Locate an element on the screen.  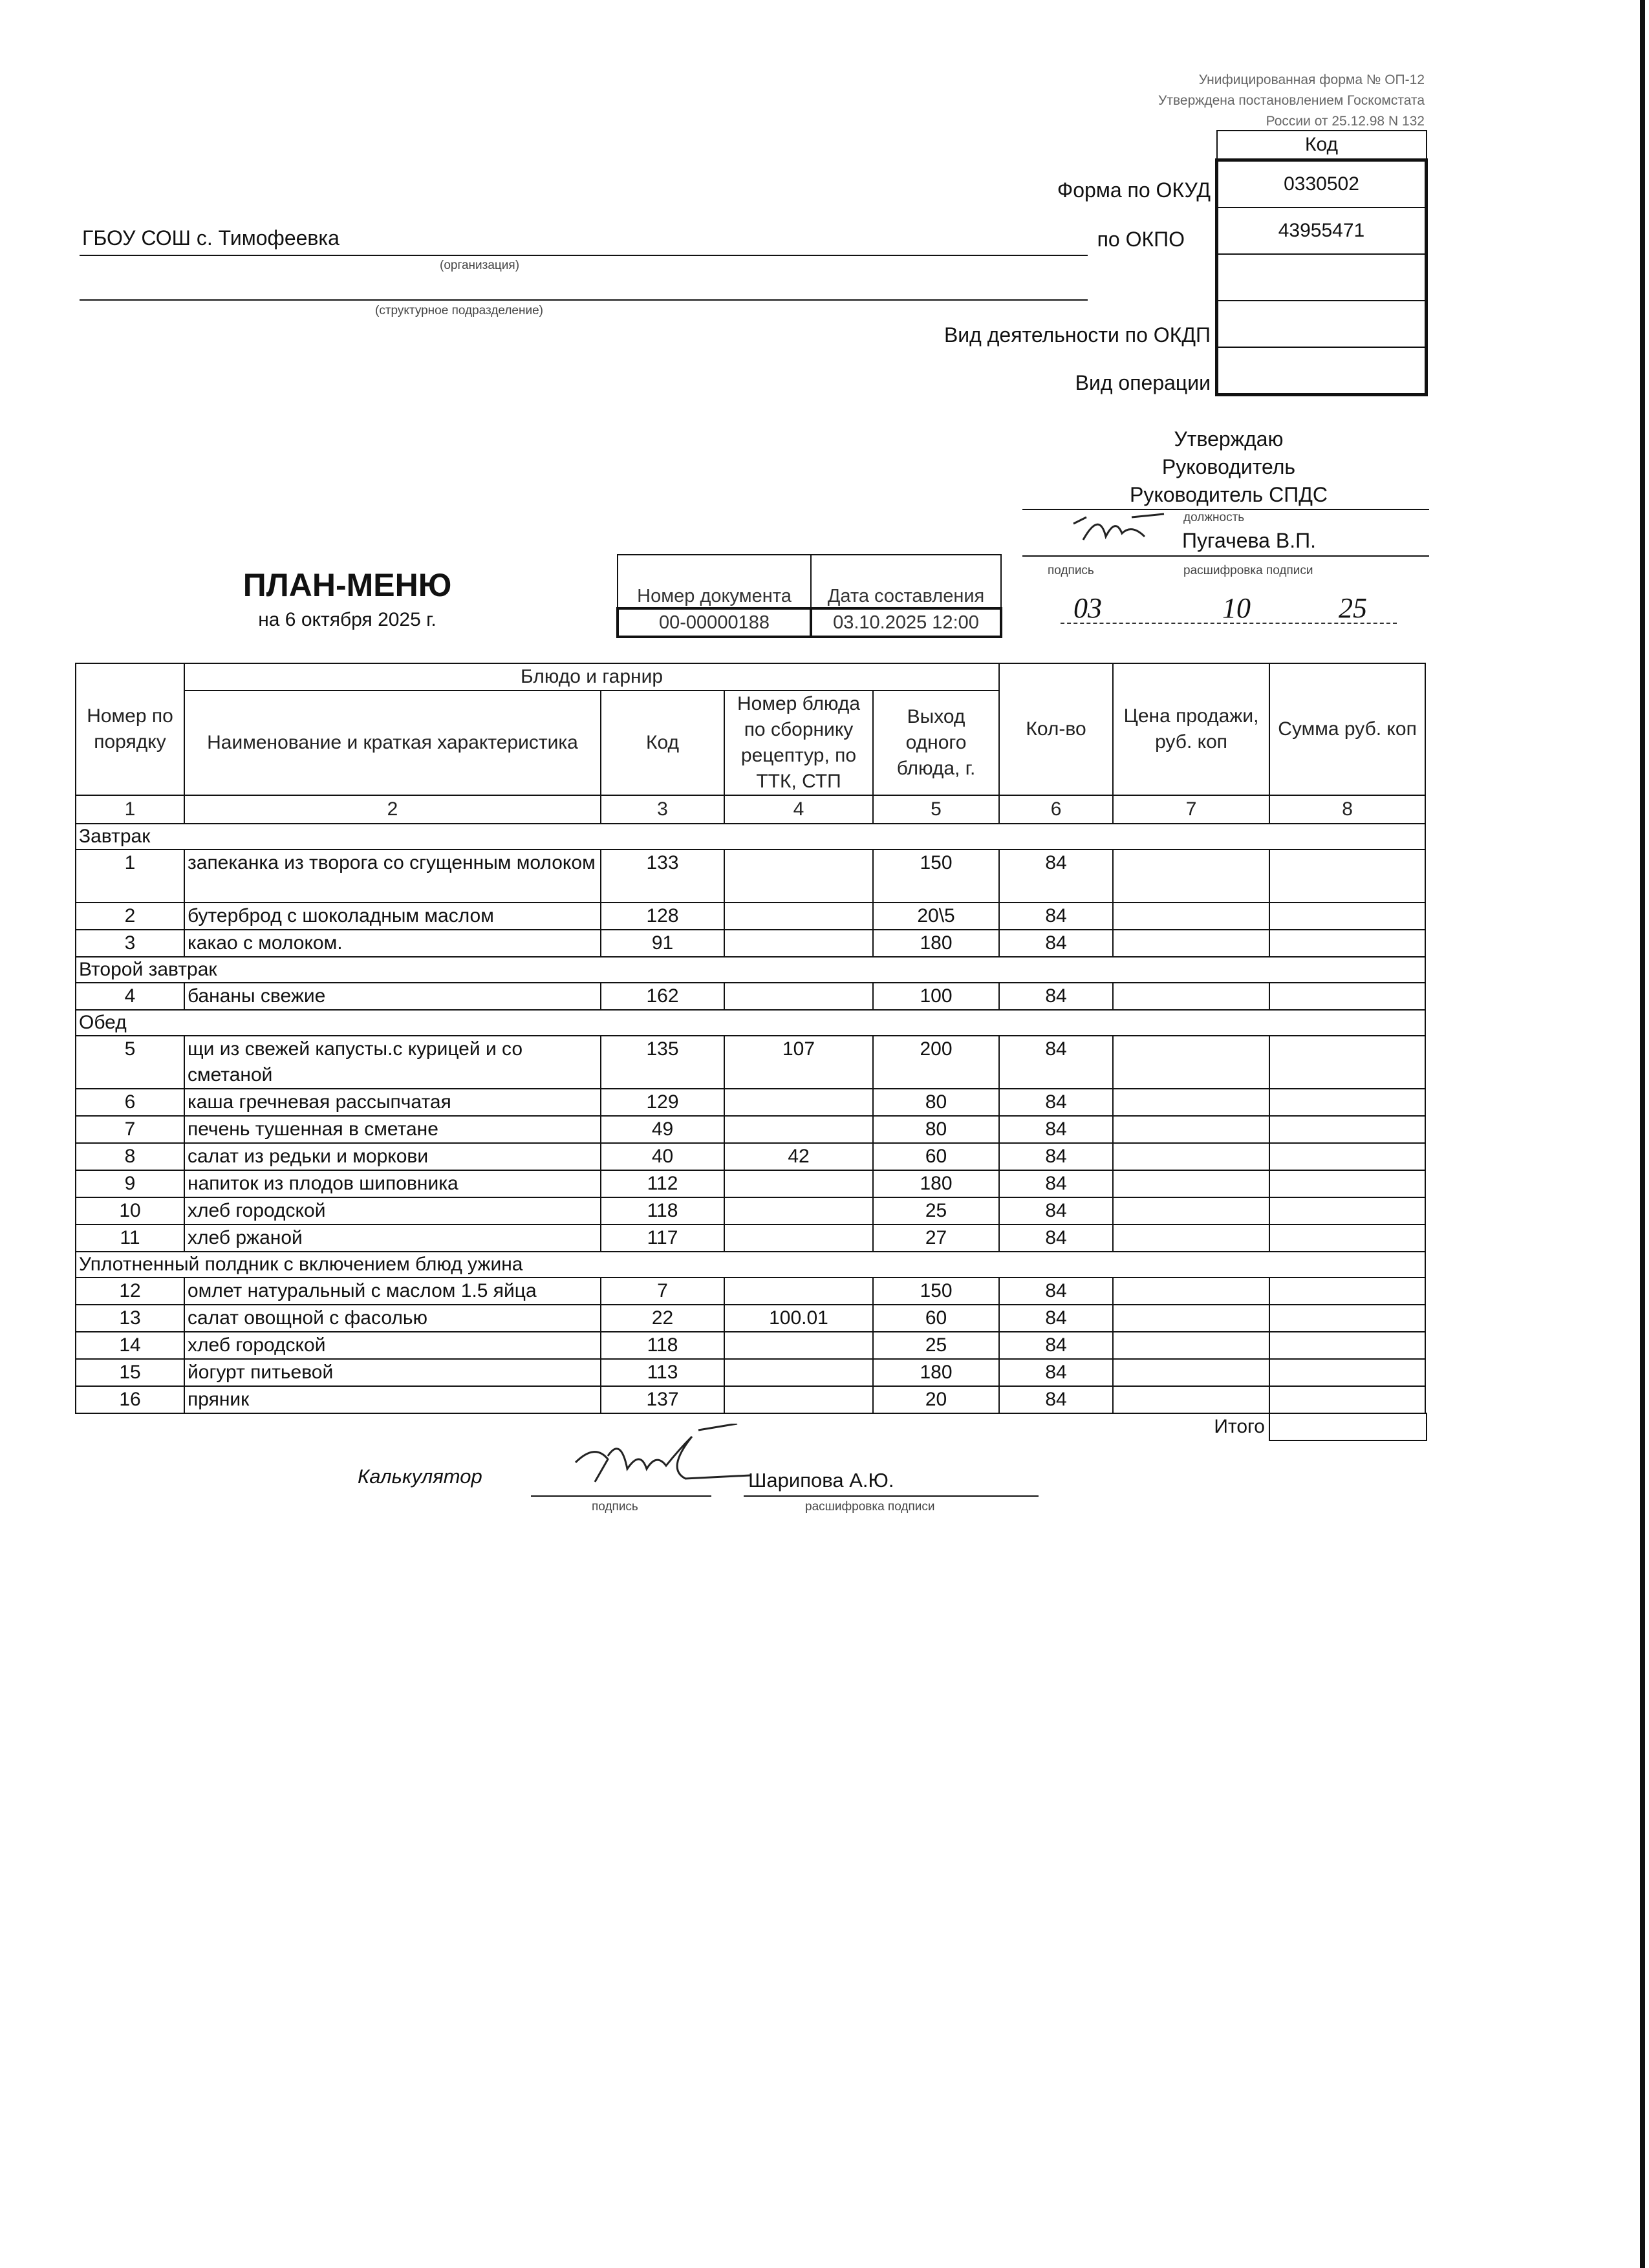
table-row: 13 салат овощной с фасолью 22 100.01 60 84 is located at coordinates (751, 1318).